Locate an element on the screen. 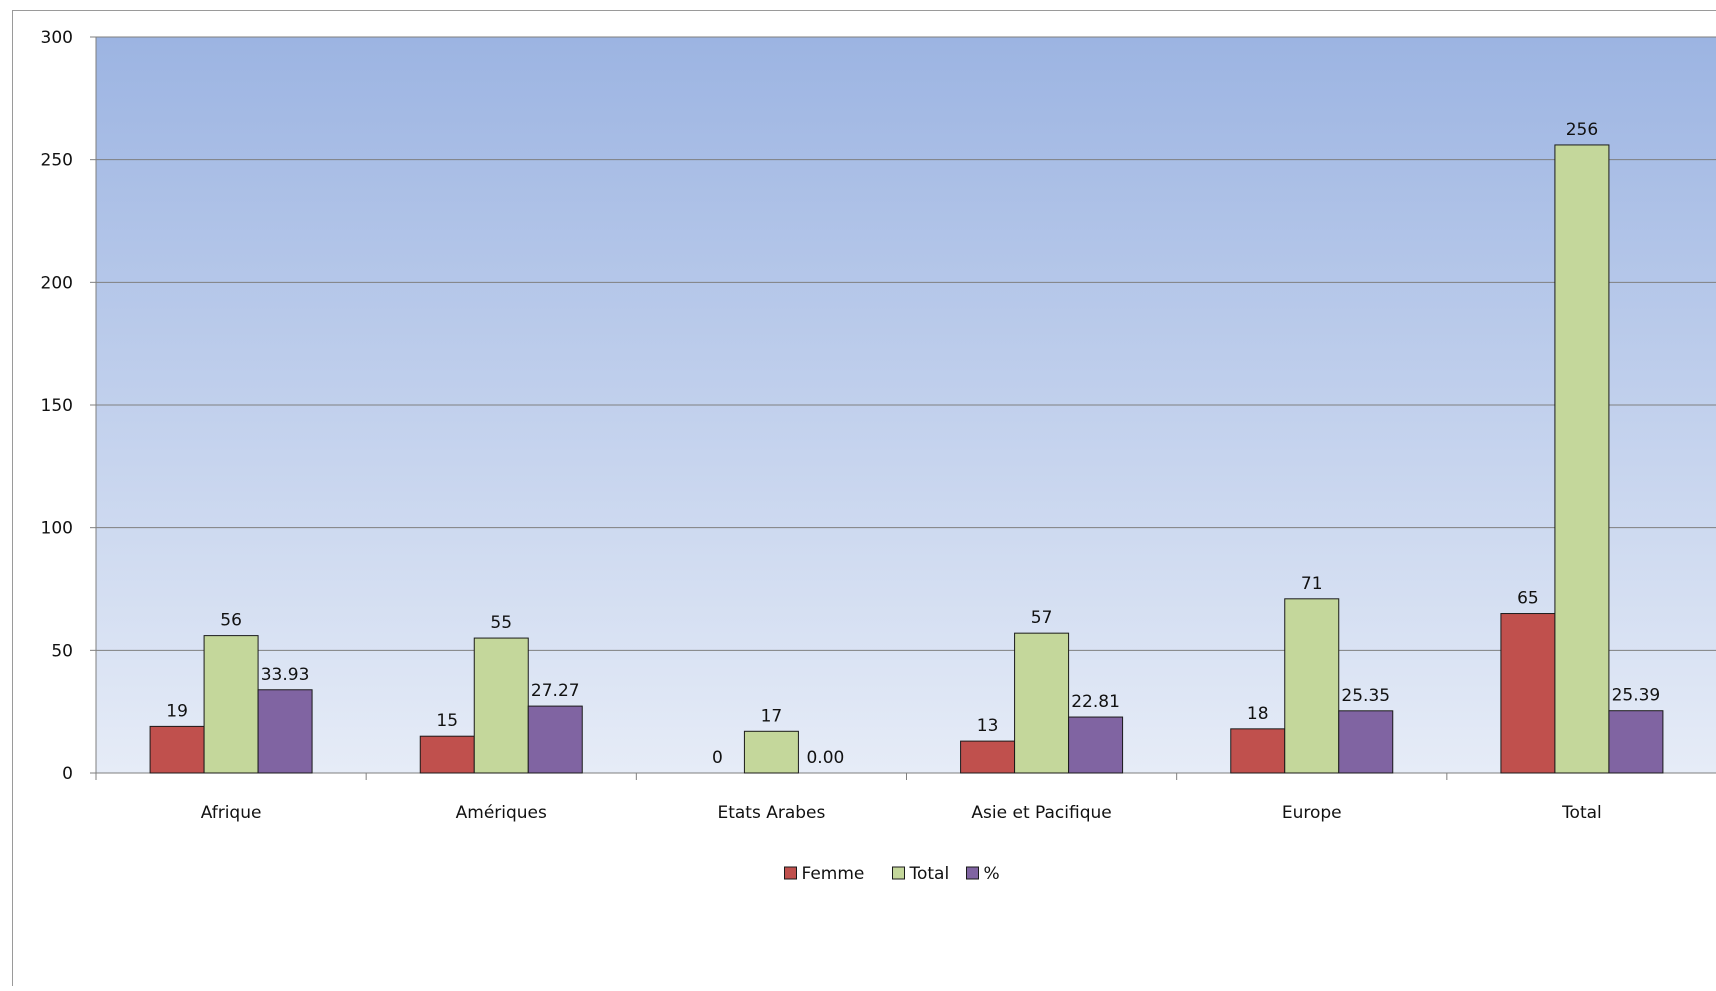 The width and height of the screenshot is (1716, 991). data-label: 256 is located at coordinates (1582, 130).